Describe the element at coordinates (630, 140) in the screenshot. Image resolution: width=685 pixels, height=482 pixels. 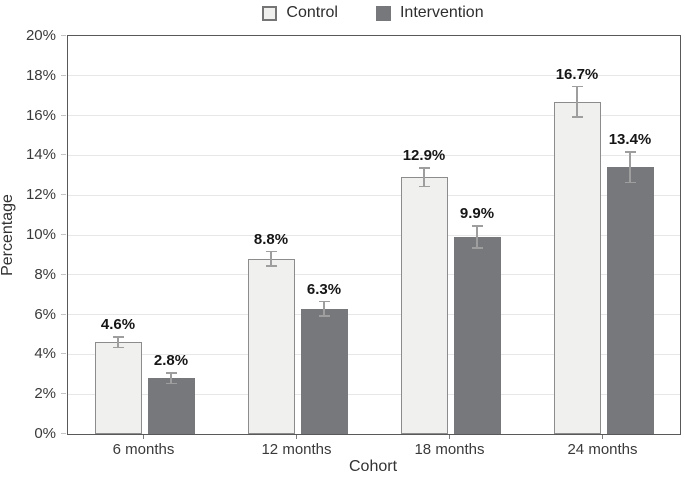
I see `value-label-intervention-24-months: 13.4%` at that location.